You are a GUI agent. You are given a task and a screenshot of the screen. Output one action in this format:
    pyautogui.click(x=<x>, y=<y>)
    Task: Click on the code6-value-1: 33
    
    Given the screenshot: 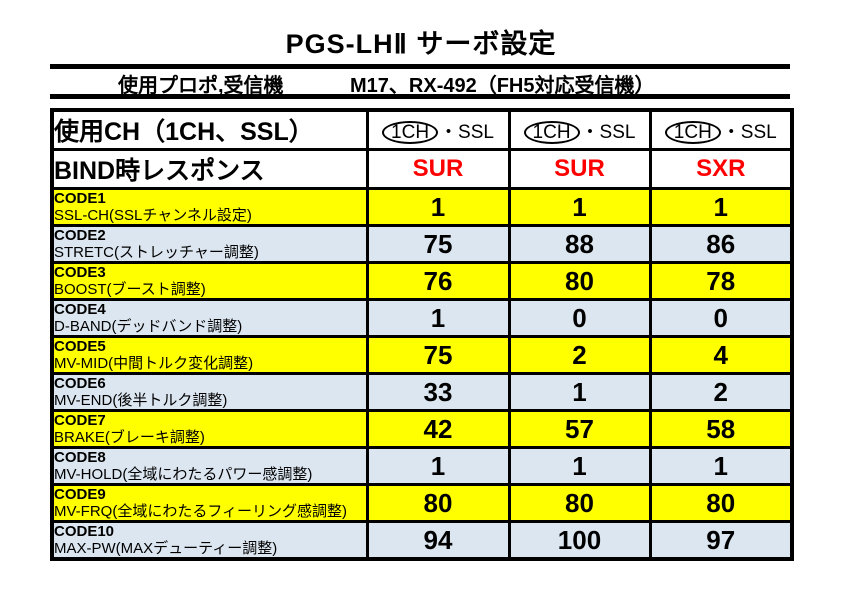 What is the action you would take?
    pyautogui.click(x=438, y=392)
    